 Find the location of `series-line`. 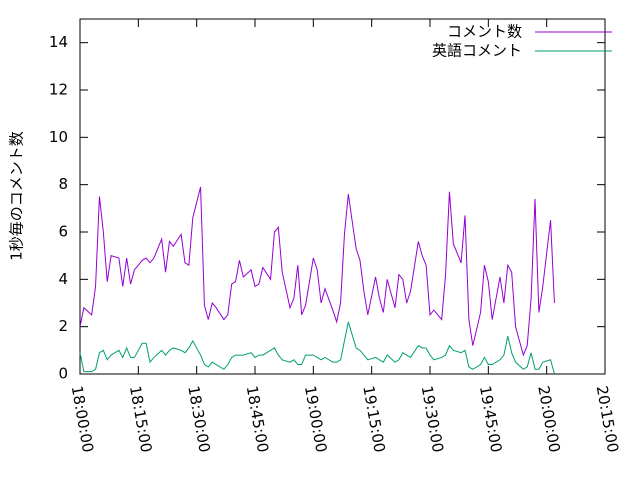

series-line is located at coordinates (317, 348).